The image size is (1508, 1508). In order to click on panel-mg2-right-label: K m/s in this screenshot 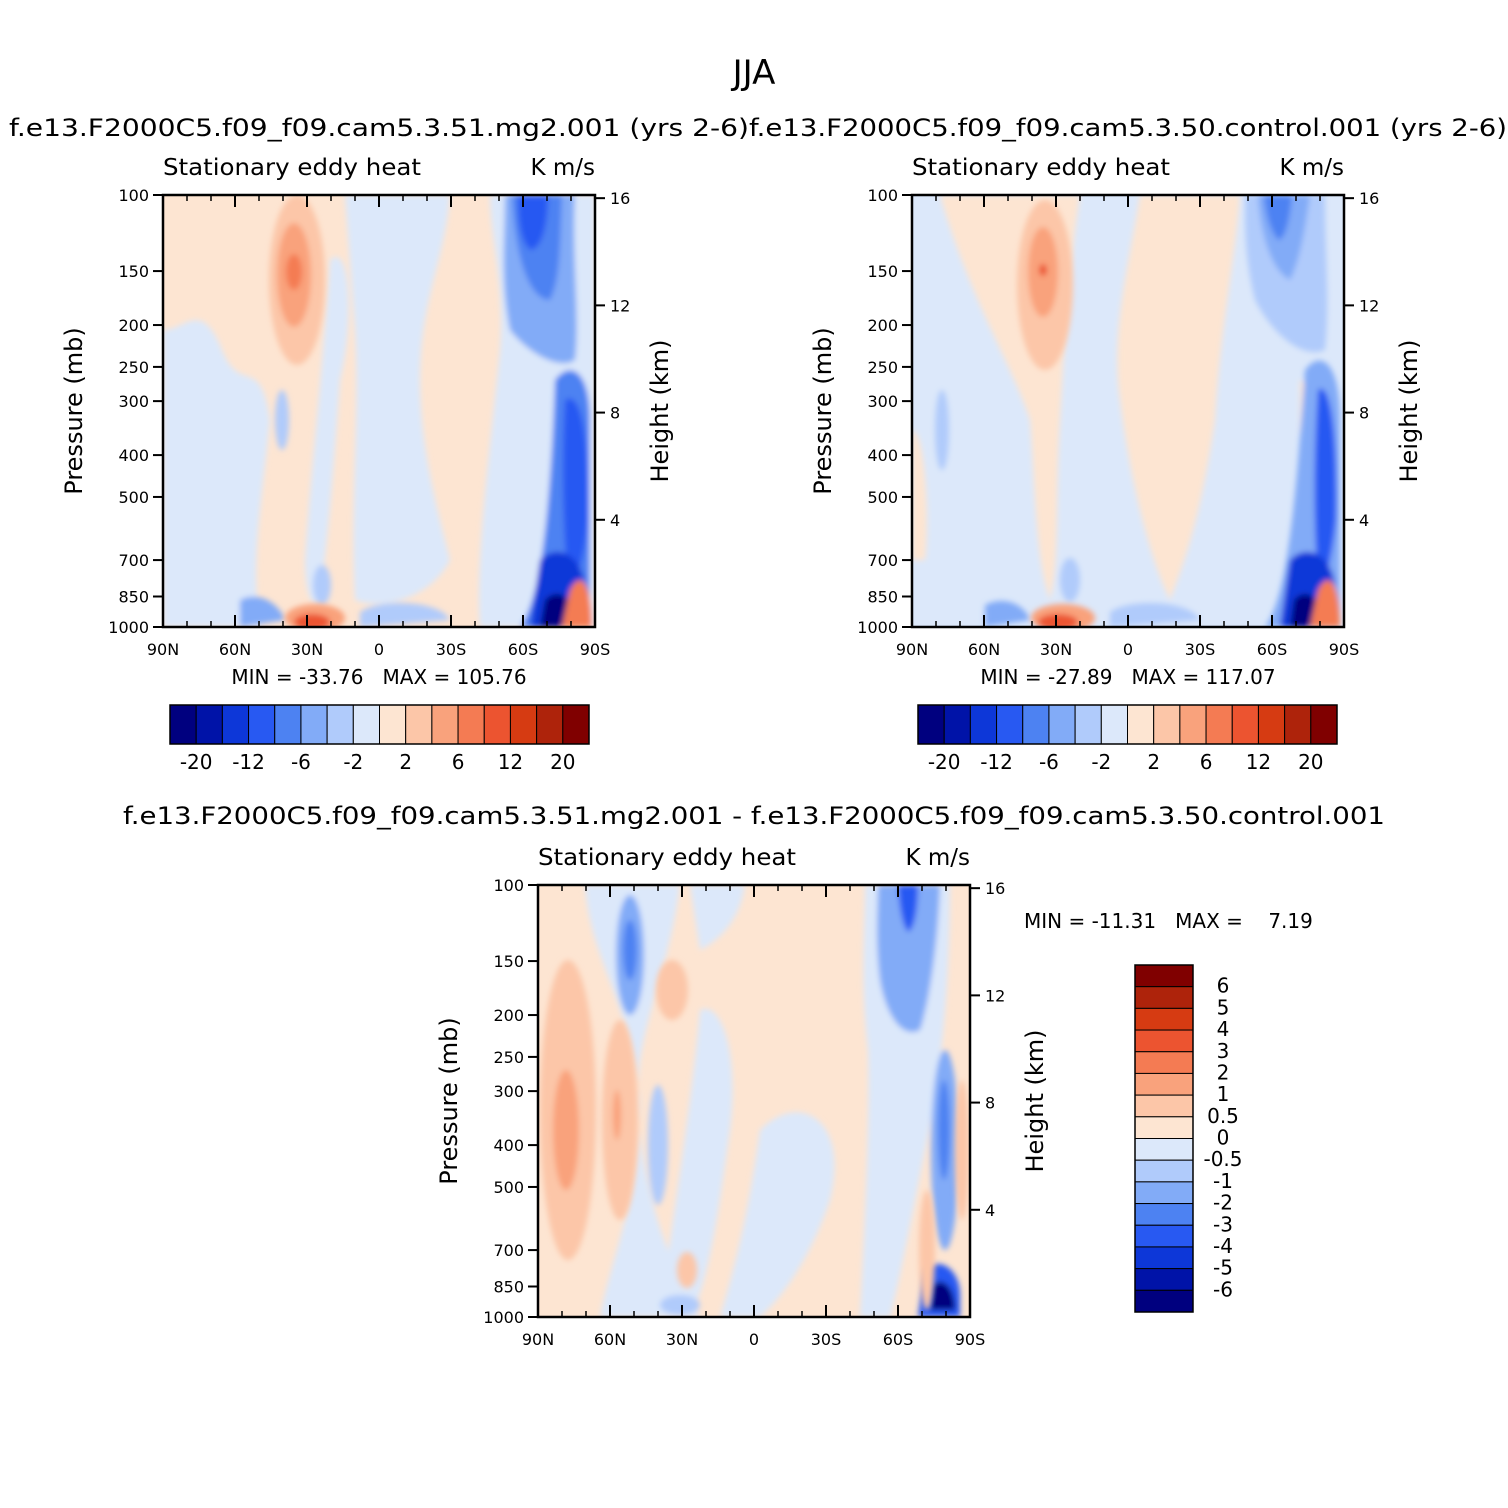, I will do `click(562, 168)`.